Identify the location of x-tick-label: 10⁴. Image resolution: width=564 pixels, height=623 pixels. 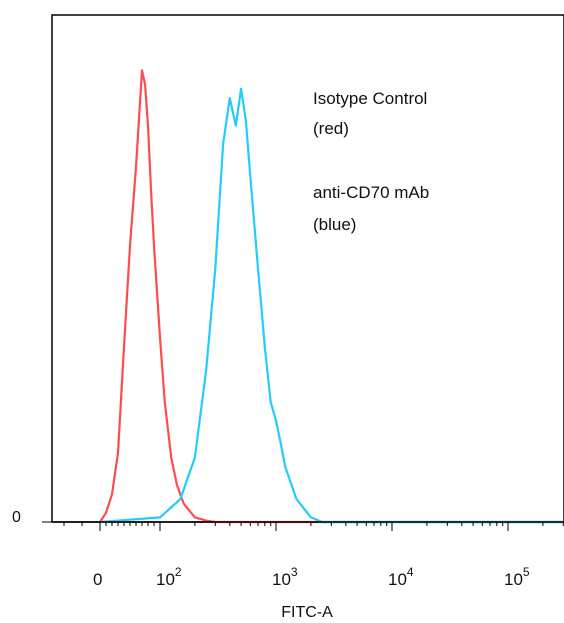
(401, 577).